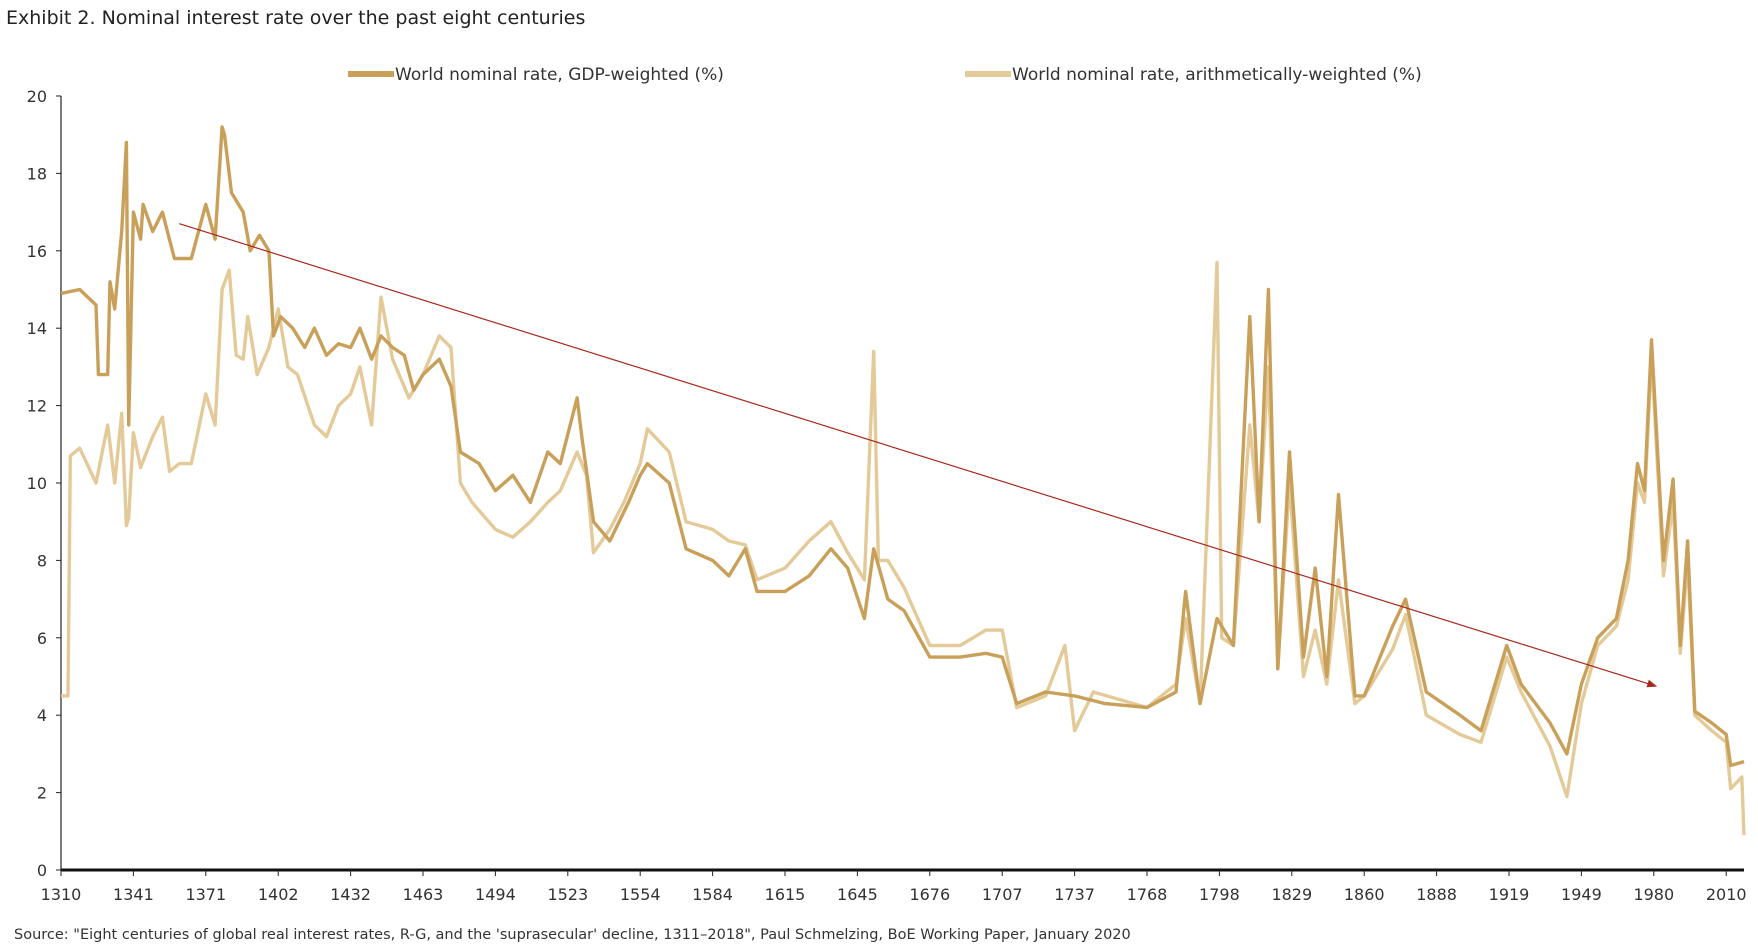 This screenshot has height=944, width=1758. I want to click on y-tick-label: 14, so click(37, 328).